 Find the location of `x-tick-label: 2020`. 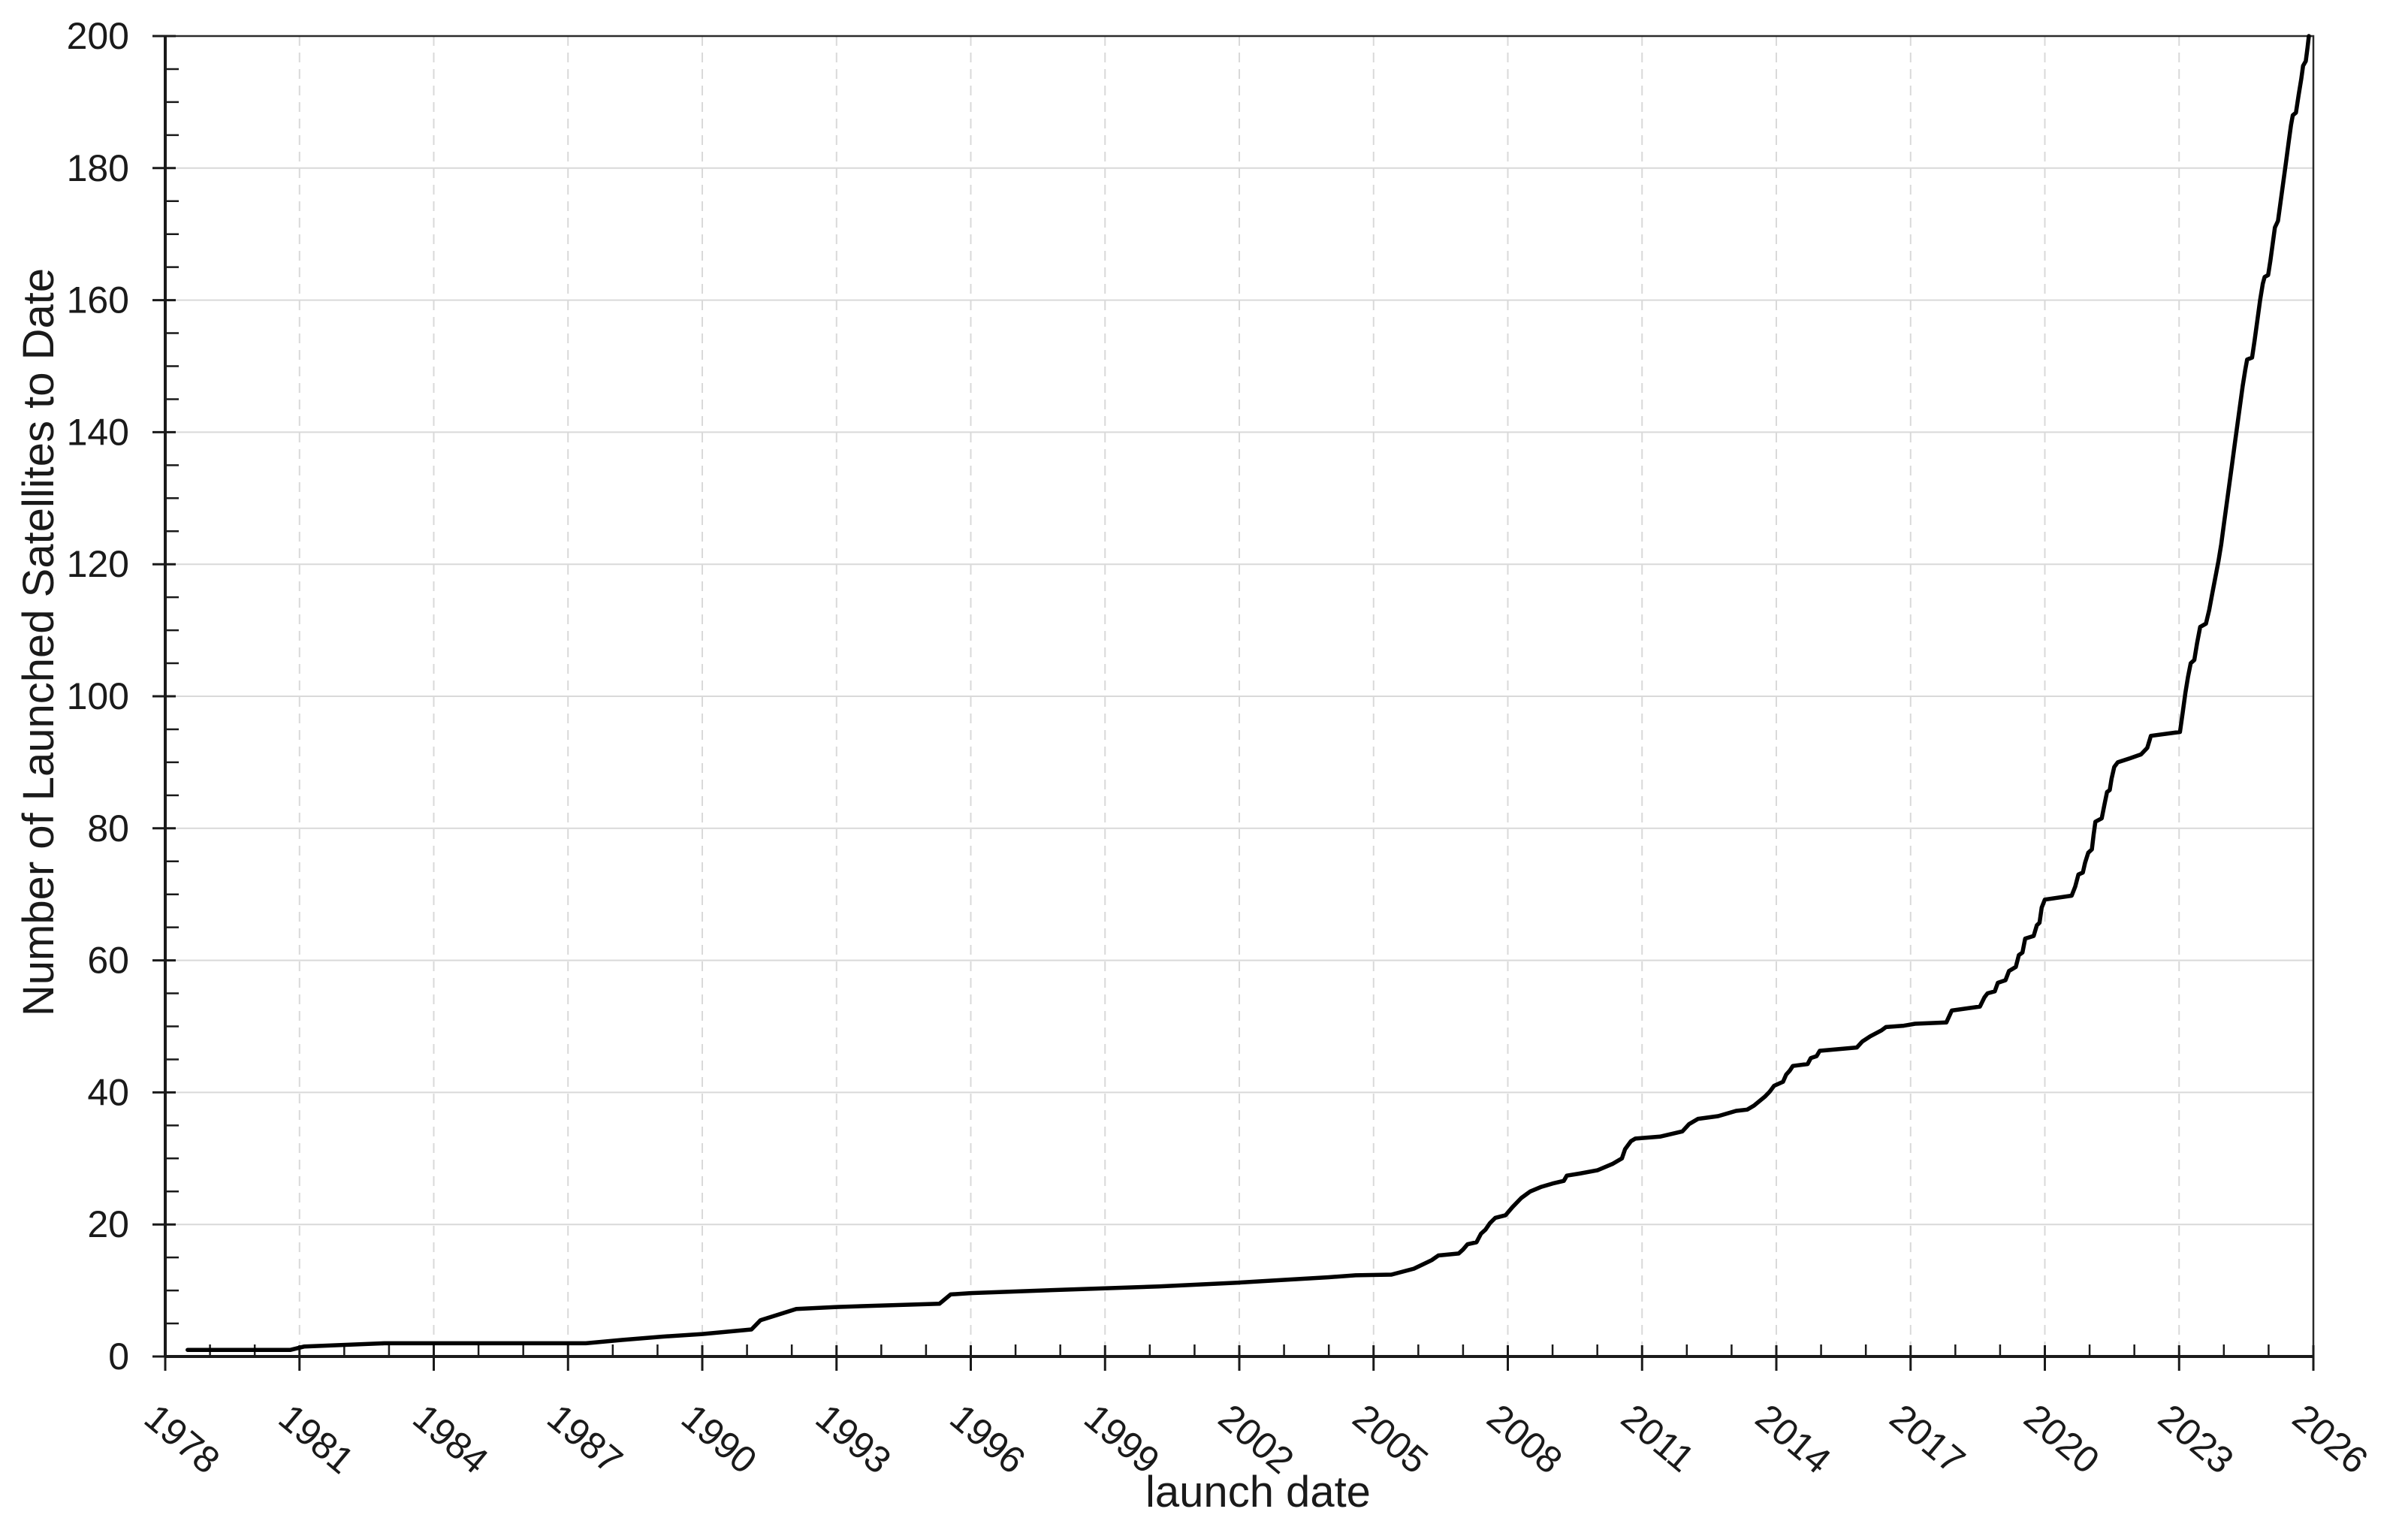

x-tick-label: 2020 is located at coordinates (2061, 1439).